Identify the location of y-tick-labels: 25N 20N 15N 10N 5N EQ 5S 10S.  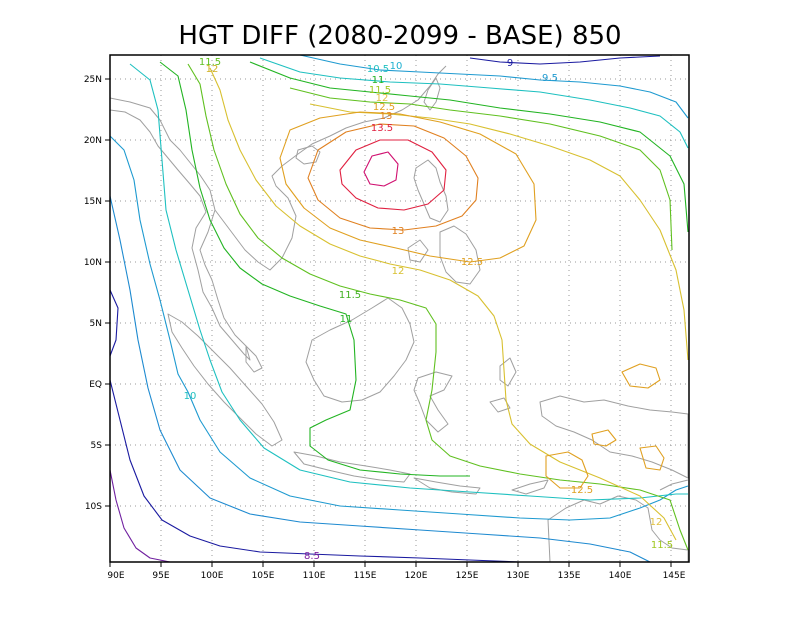
(93, 293).